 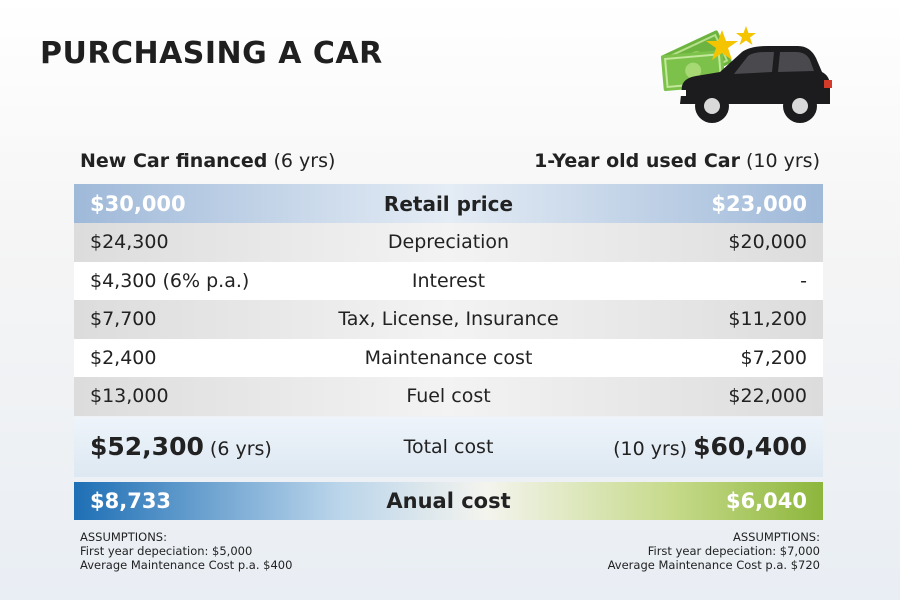 I want to click on assumption-maintenance: Average Maintenance Cost p.a. $720, so click(x=713, y=565).